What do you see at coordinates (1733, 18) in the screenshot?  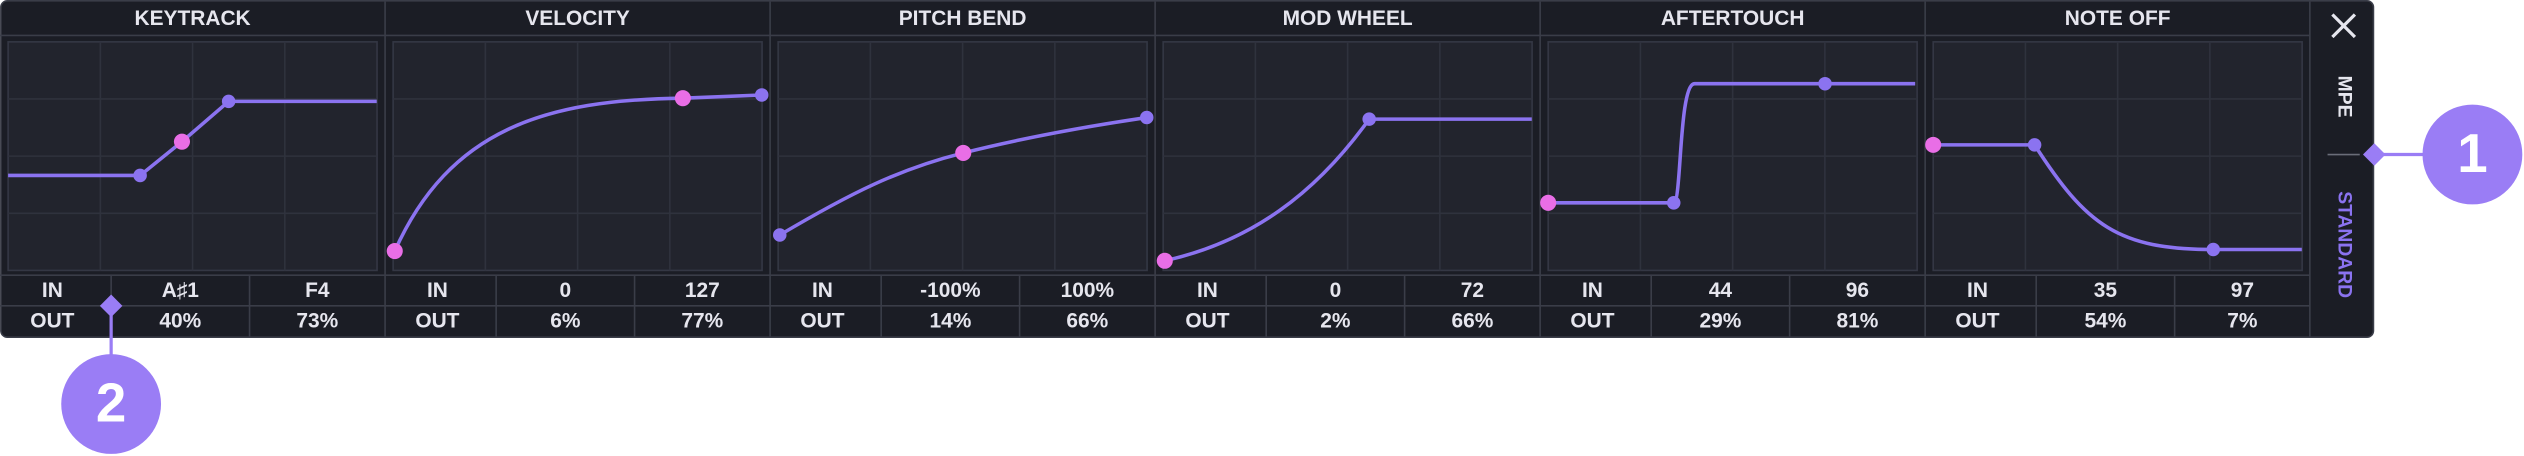 I see `panel-title: AFTERTOUCH` at bounding box center [1733, 18].